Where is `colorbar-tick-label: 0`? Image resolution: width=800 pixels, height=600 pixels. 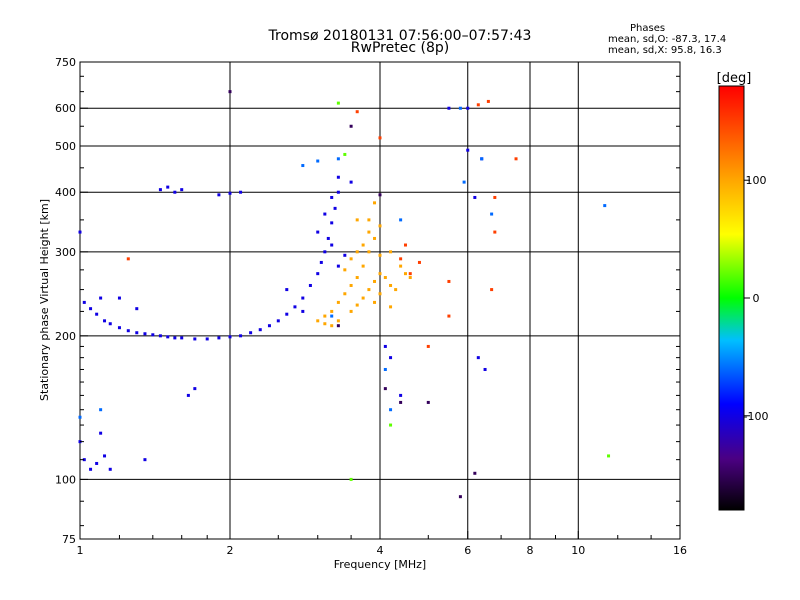
colorbar-tick-label: 0 is located at coordinates (756, 298).